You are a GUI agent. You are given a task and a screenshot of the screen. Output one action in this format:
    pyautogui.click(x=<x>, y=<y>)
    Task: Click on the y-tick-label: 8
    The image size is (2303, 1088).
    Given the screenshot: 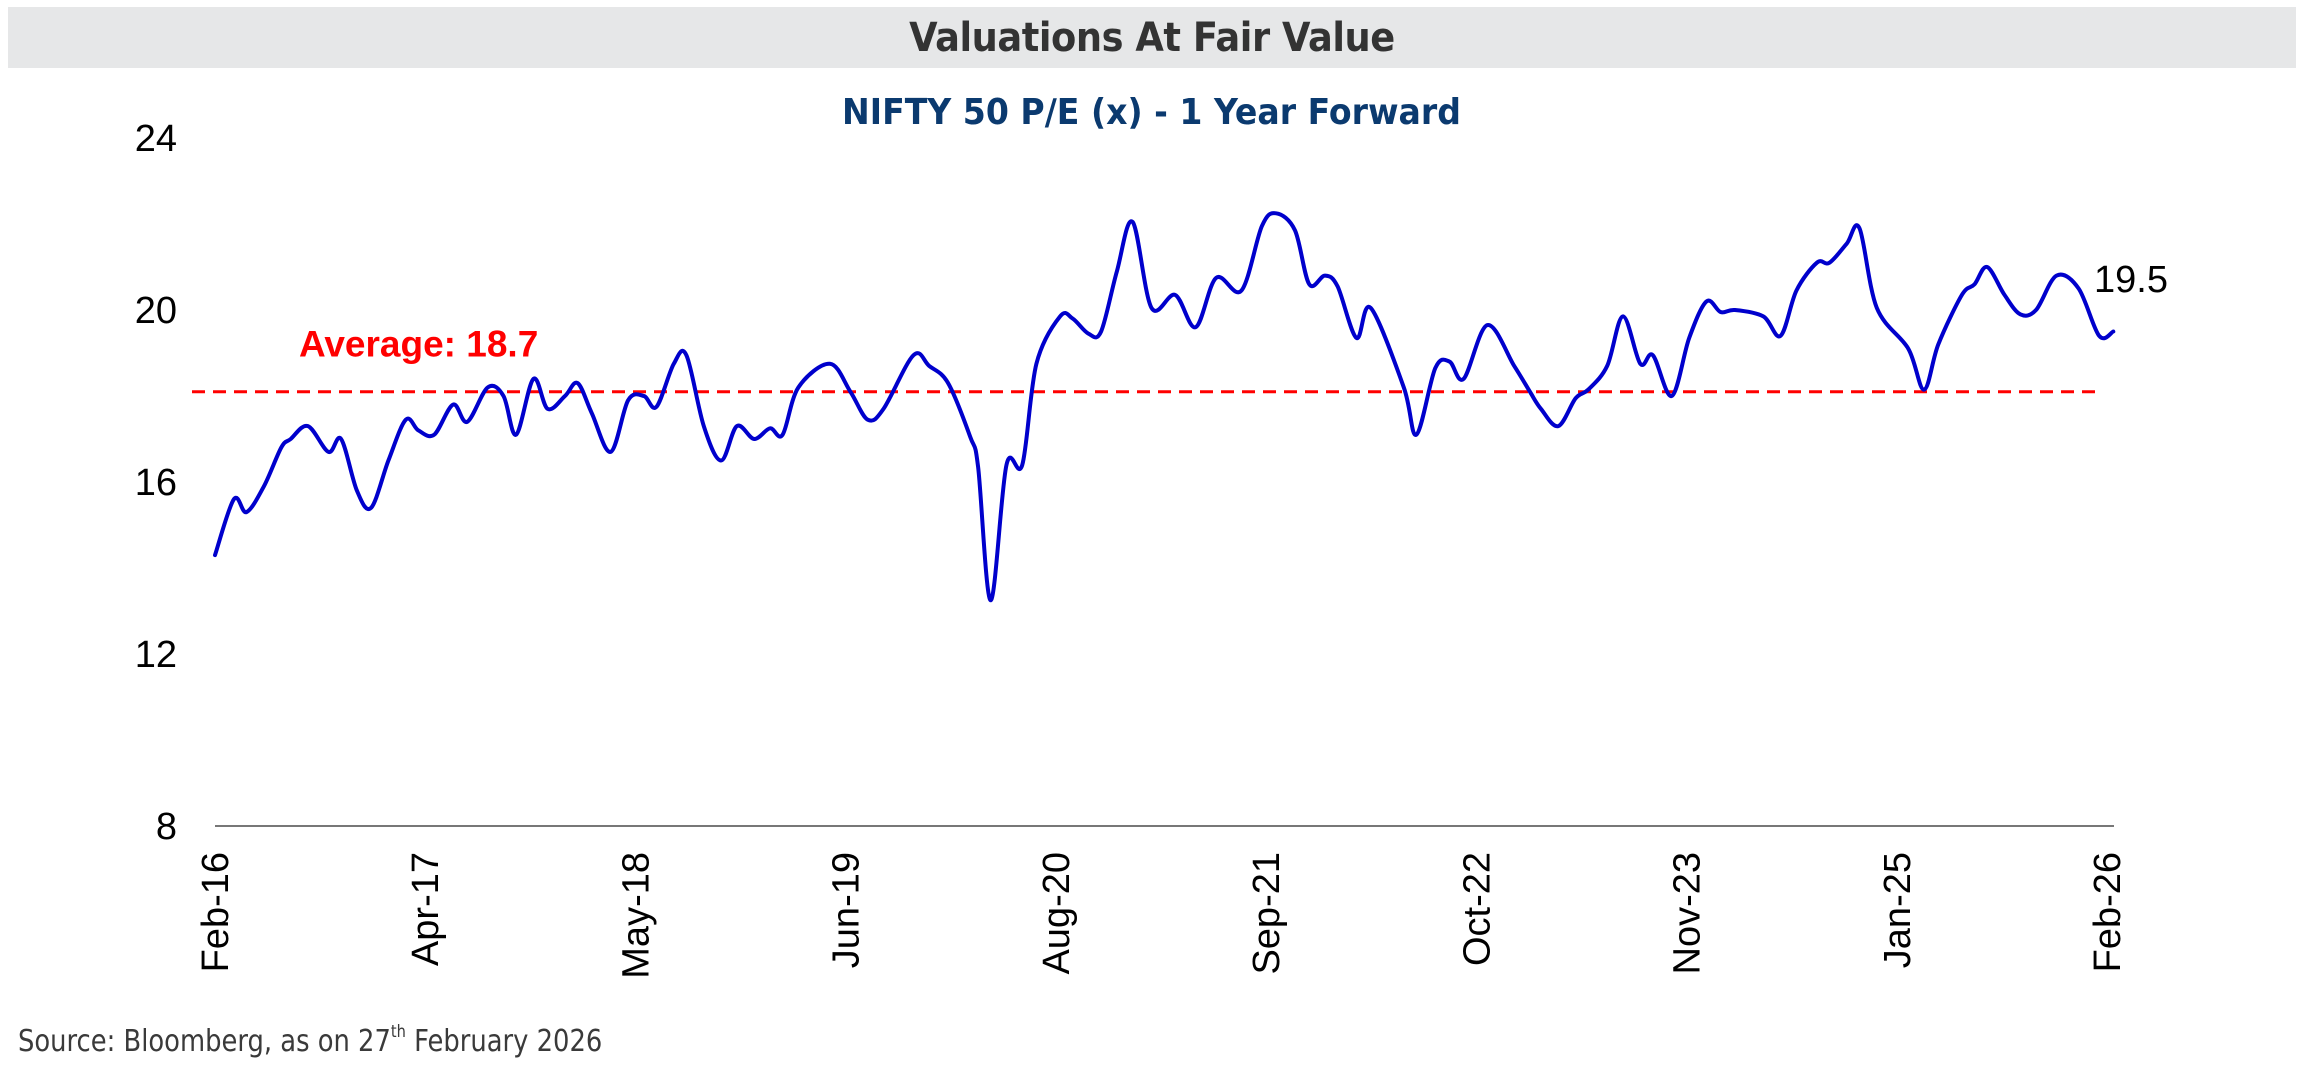 What is the action you would take?
    pyautogui.click(x=166, y=827)
    